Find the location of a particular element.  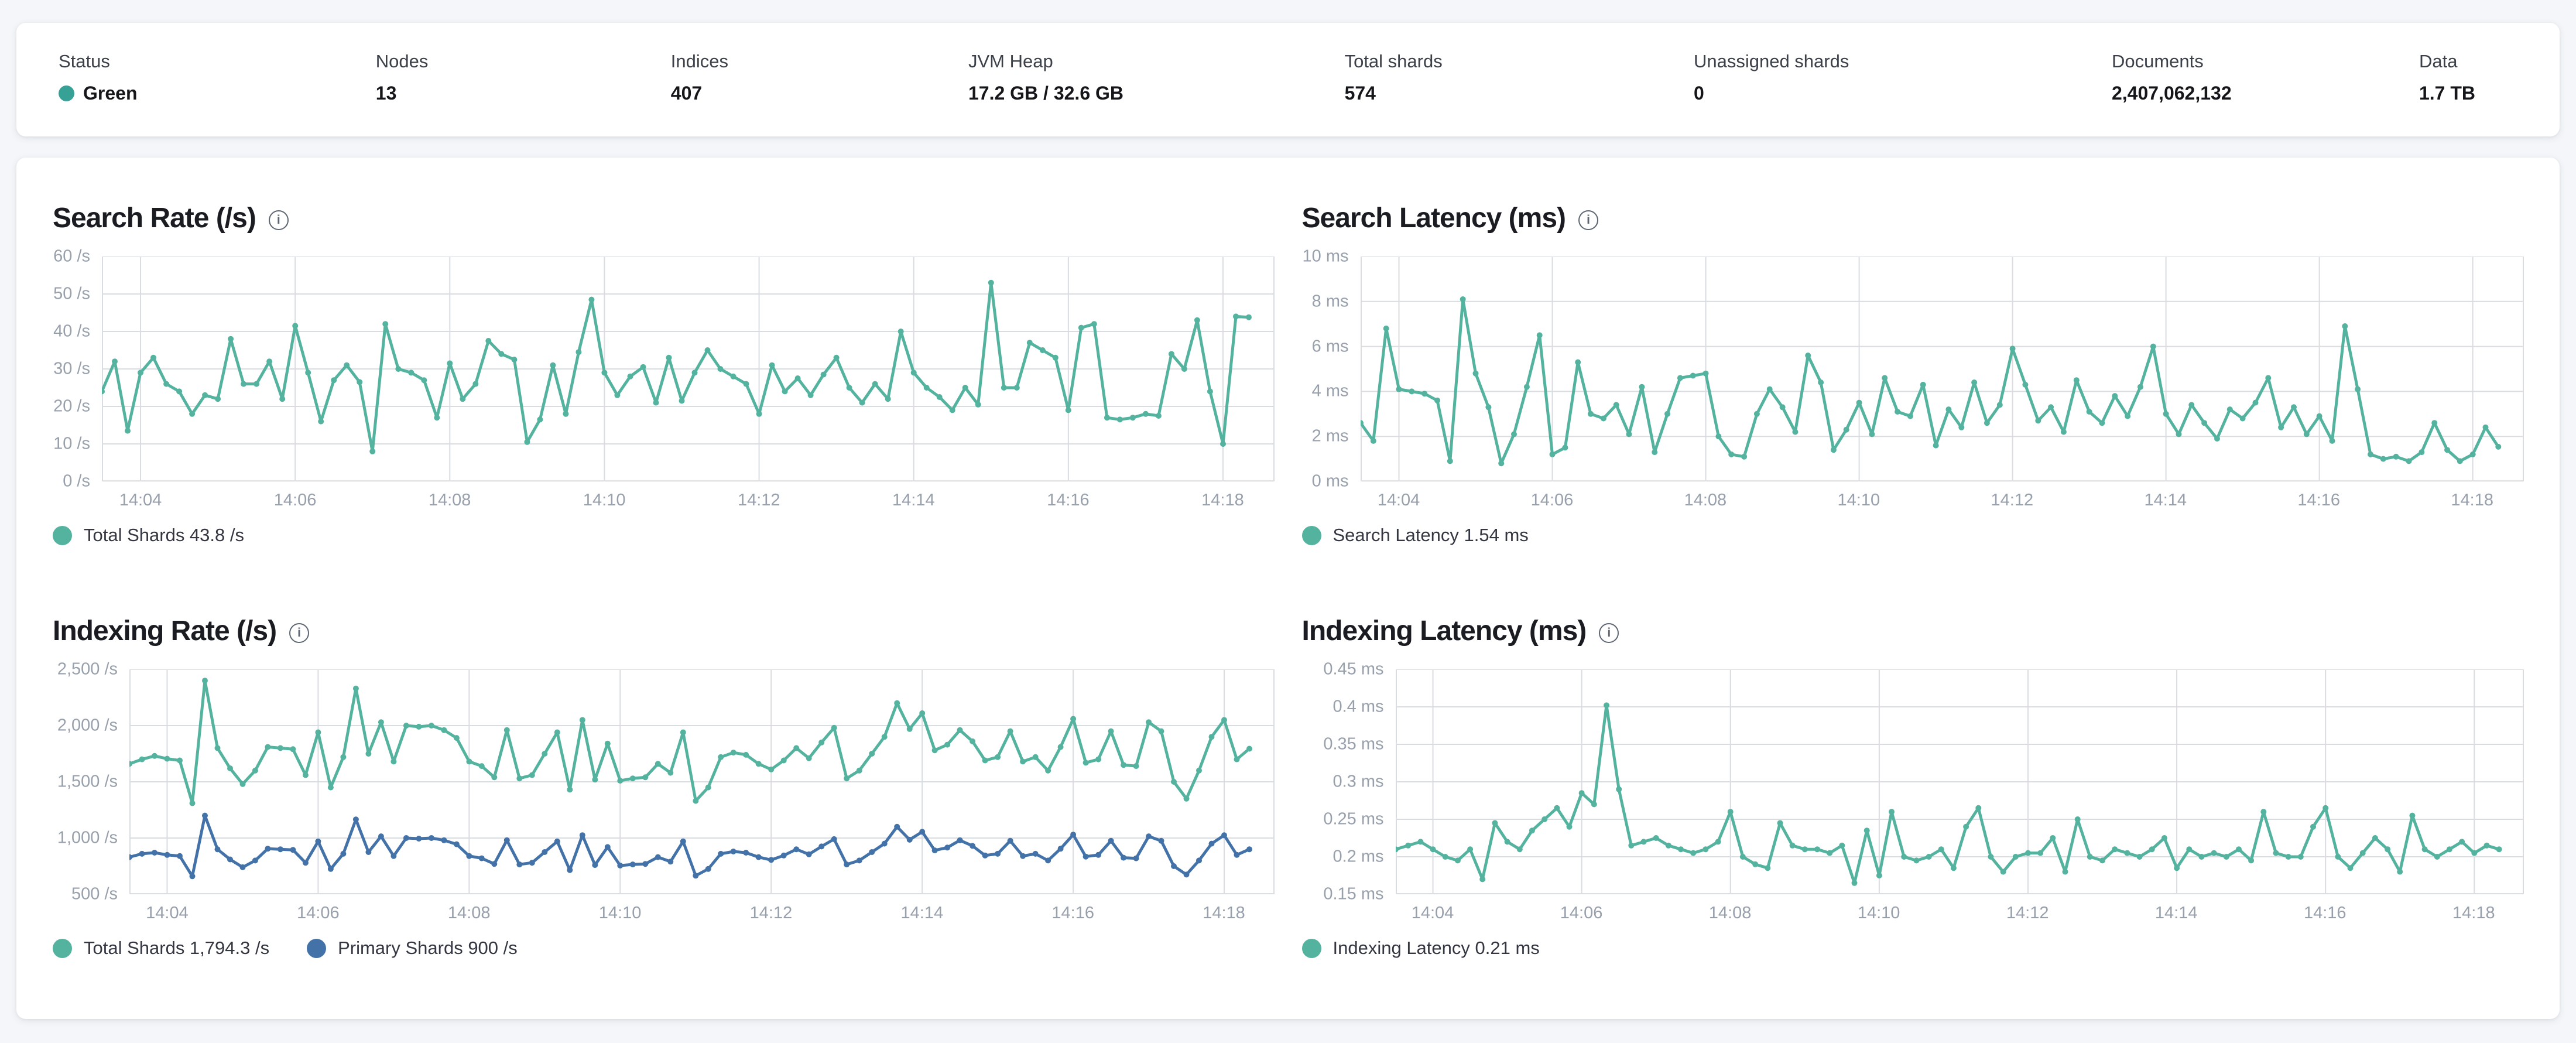

legend-label: Search Latency 1.54 ms is located at coordinates (1430, 535).